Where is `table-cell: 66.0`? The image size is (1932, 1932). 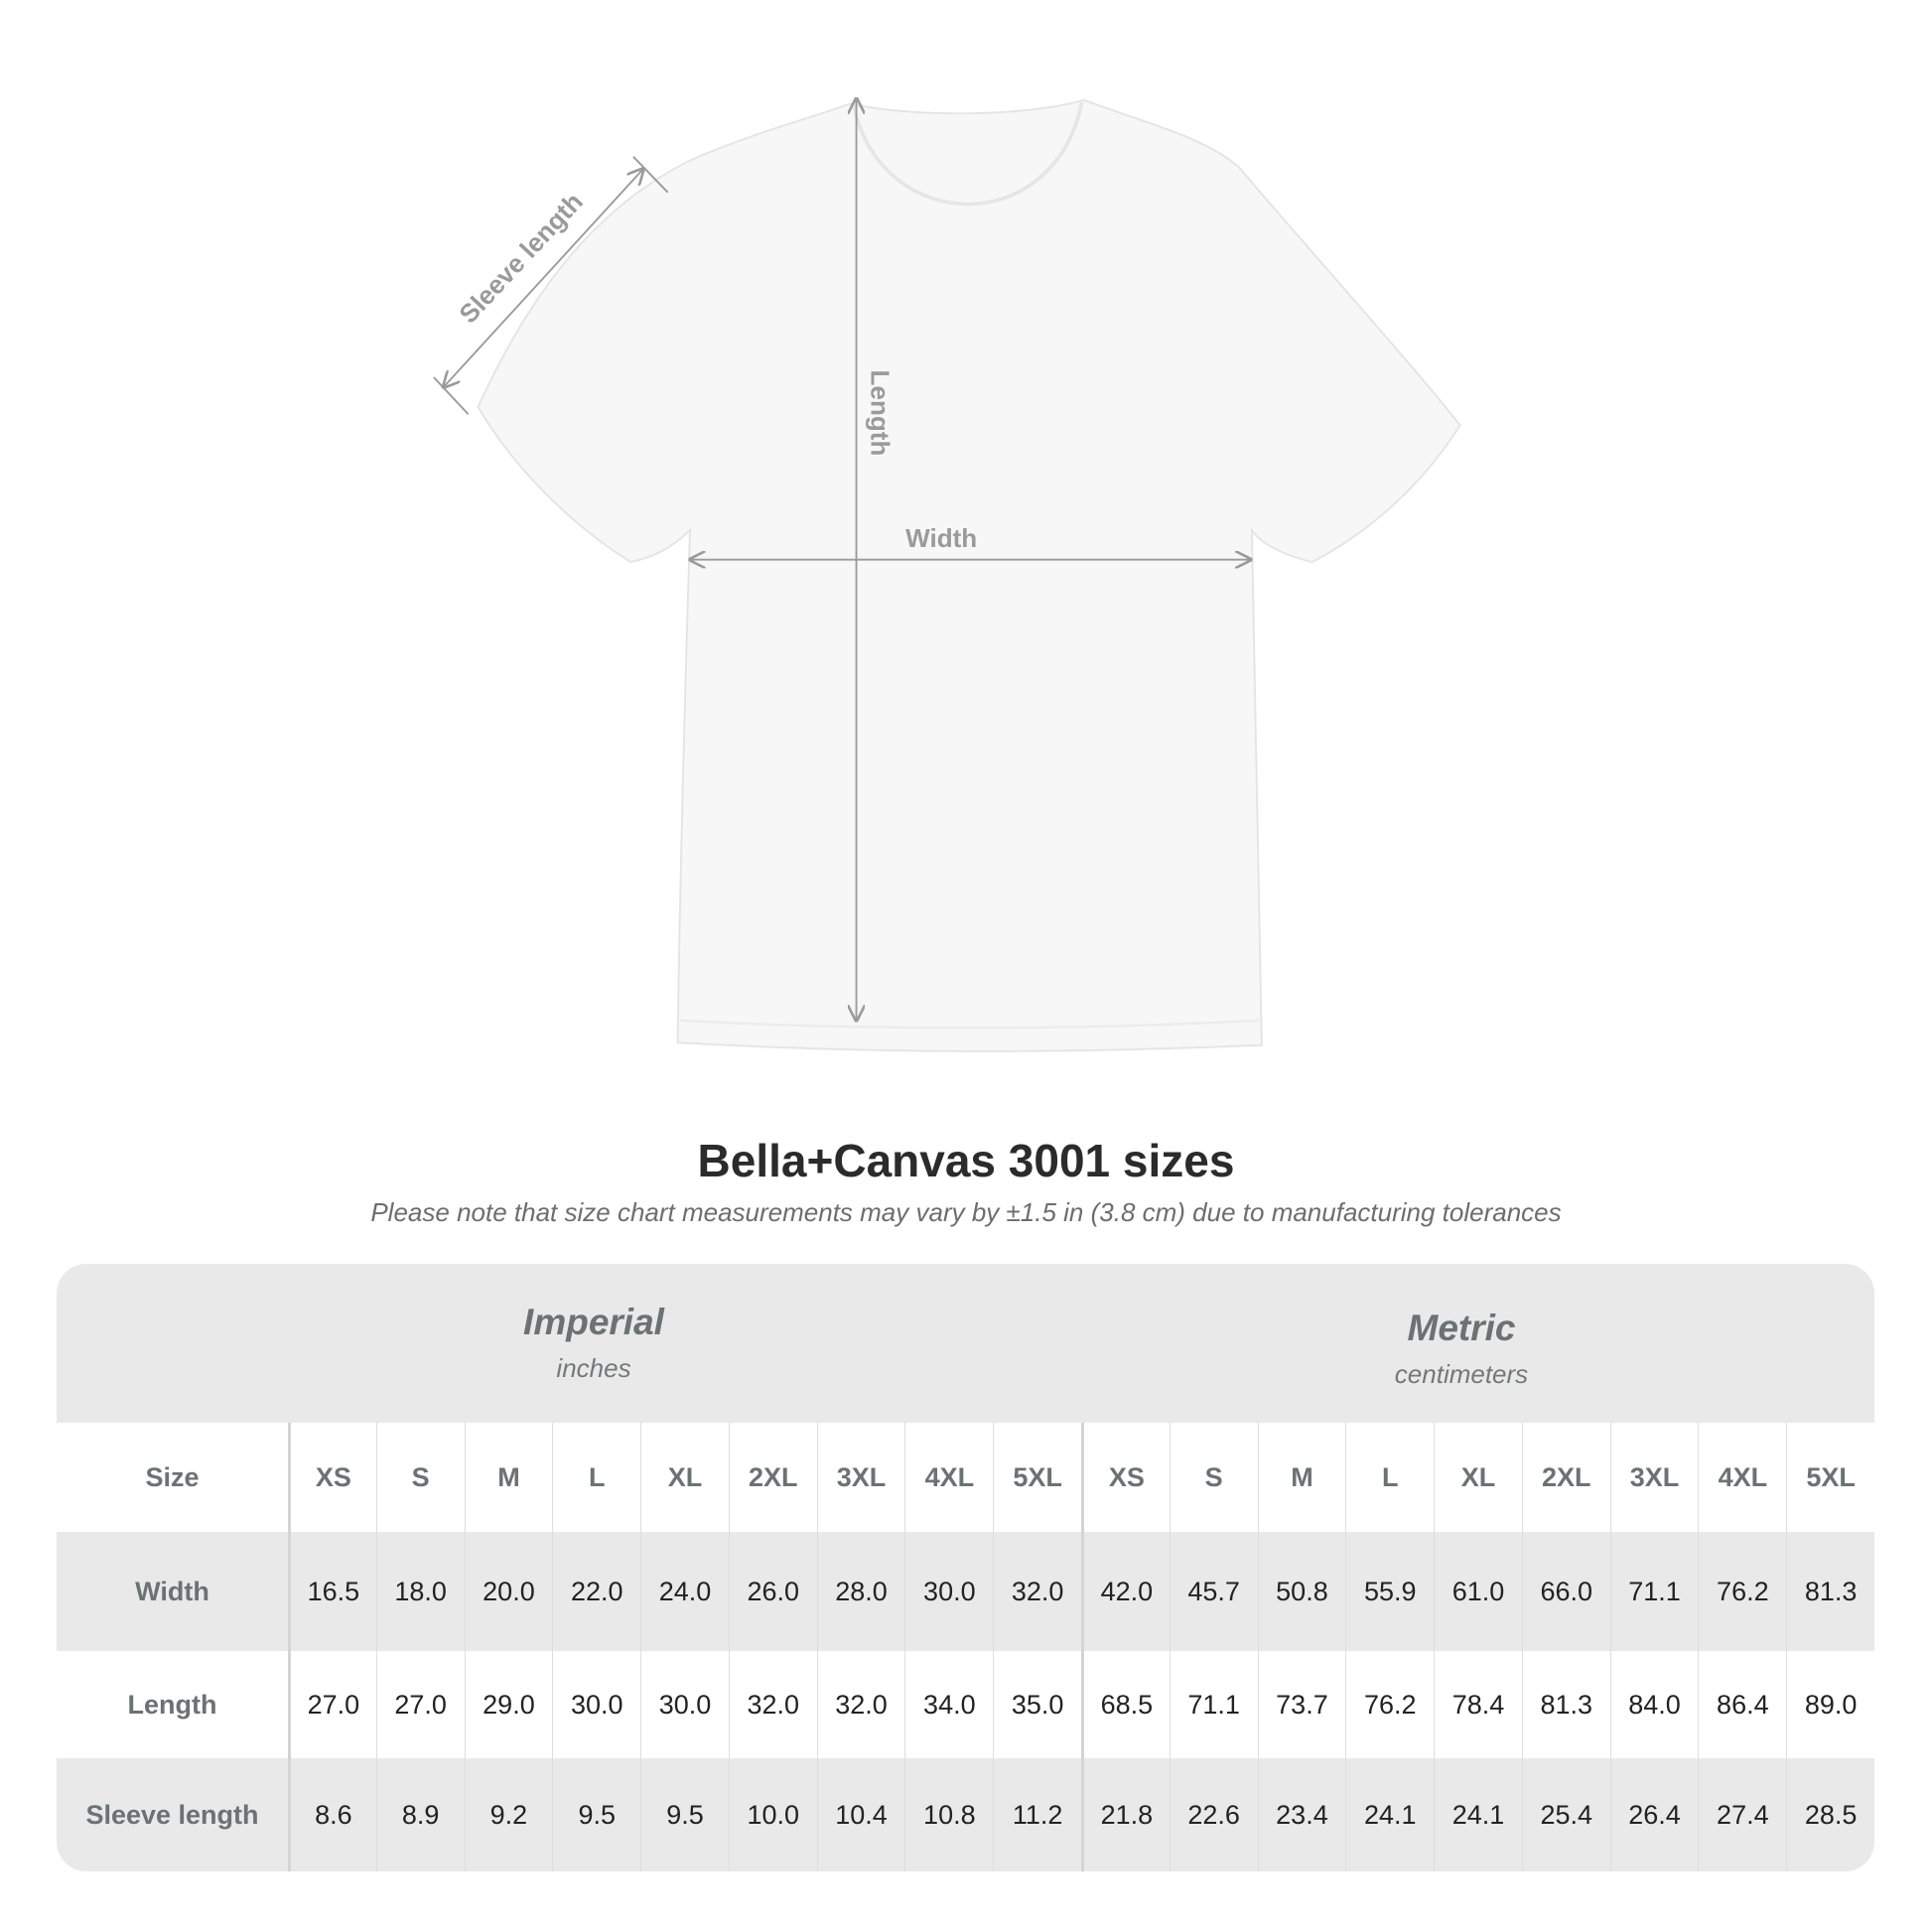 table-cell: 66.0 is located at coordinates (1565, 1592).